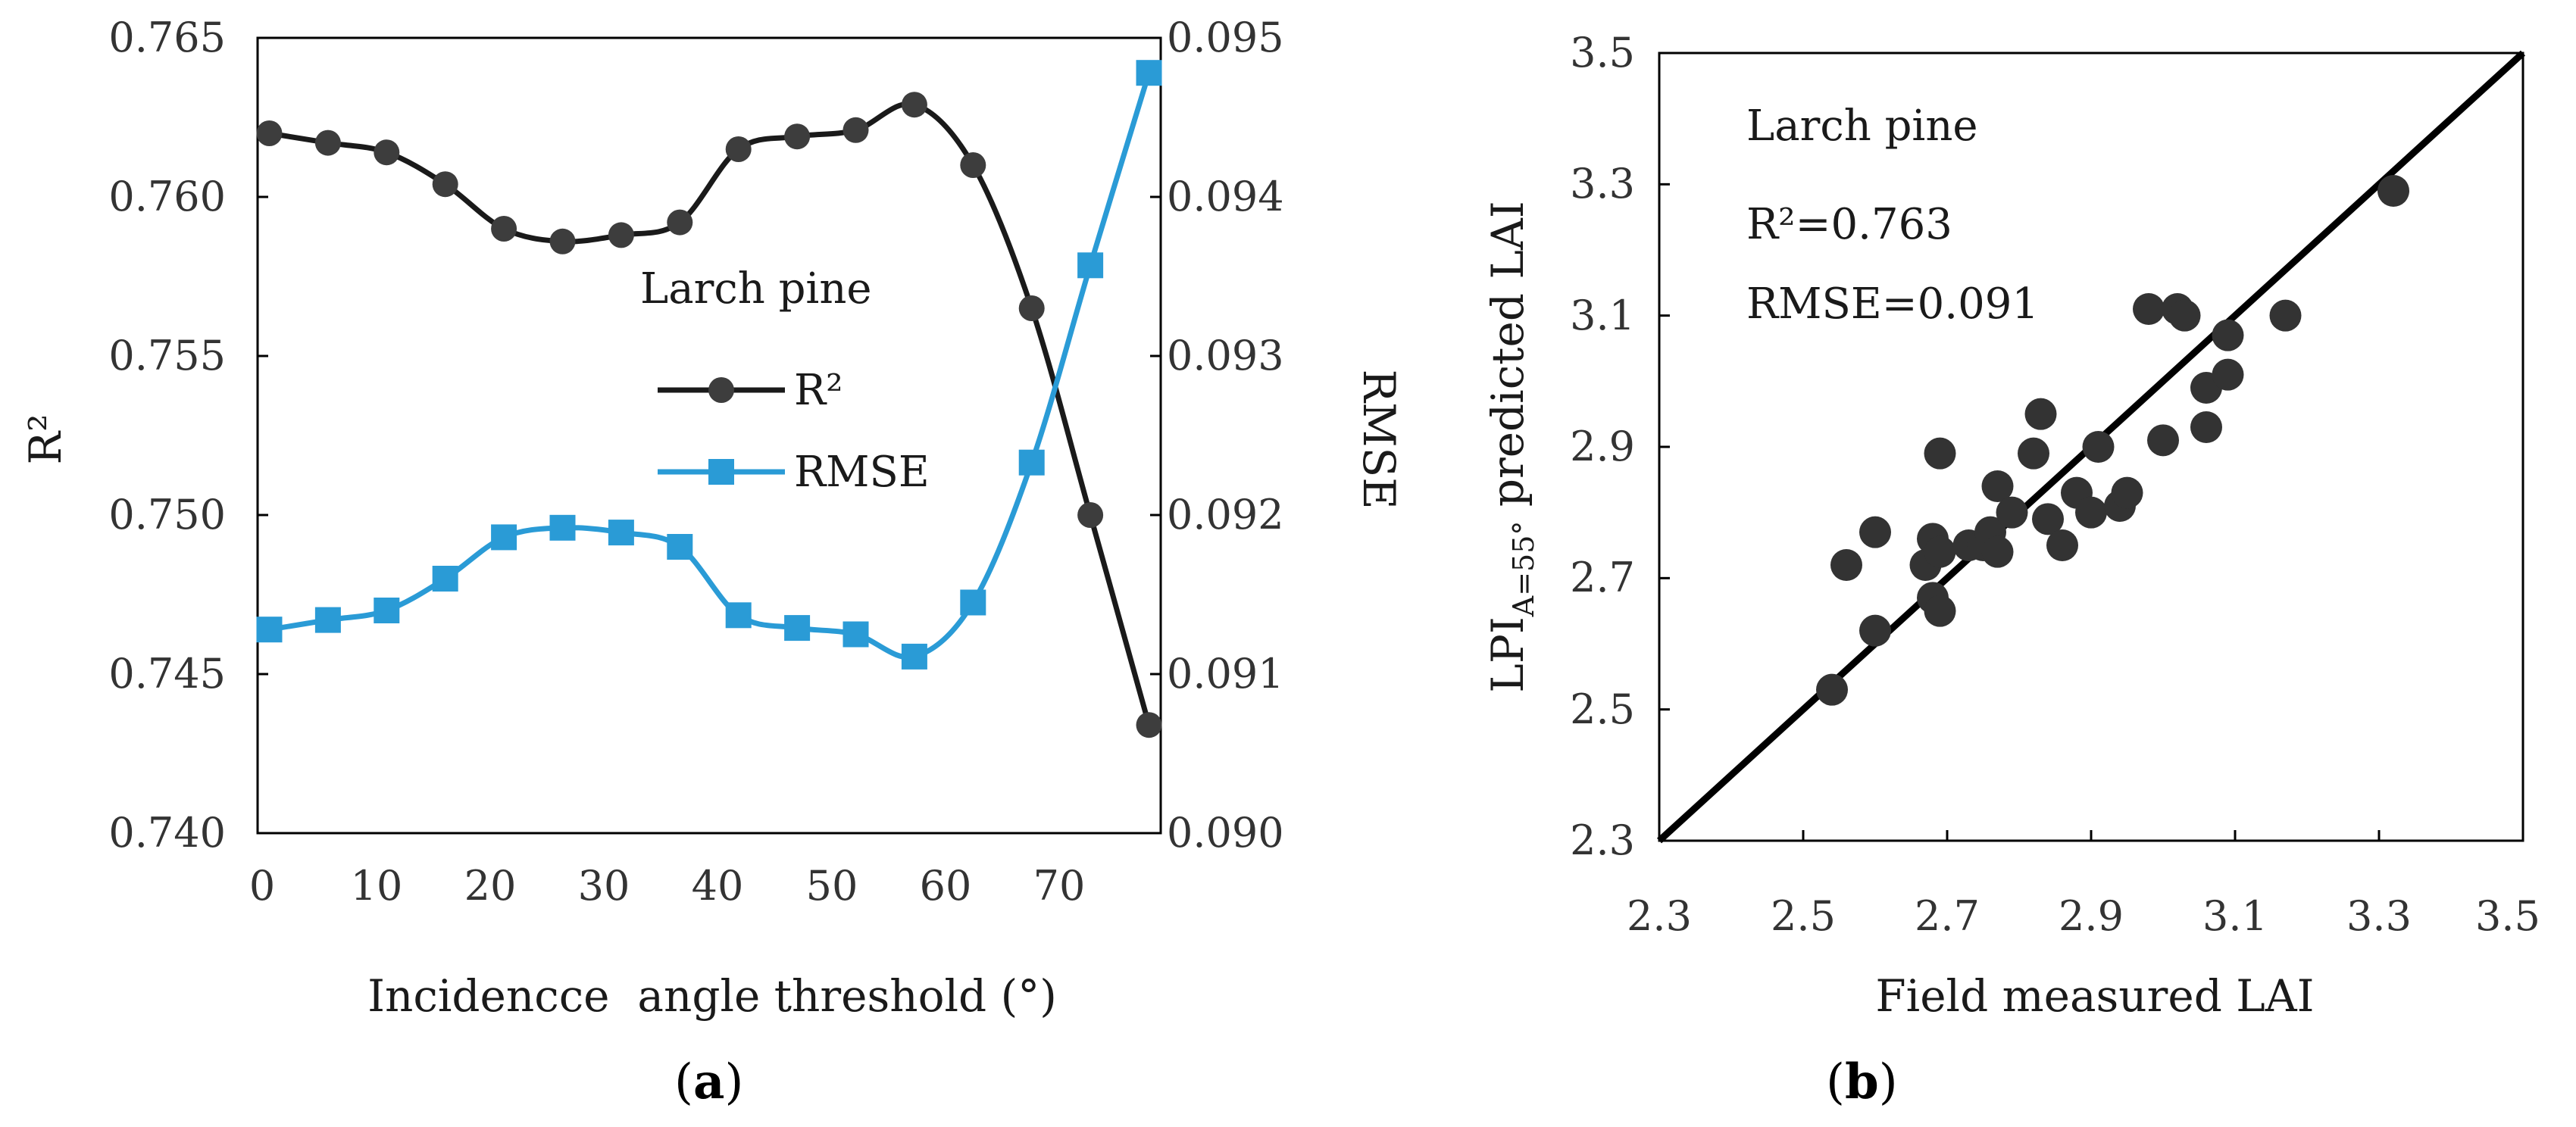 The image size is (2576, 1127). What do you see at coordinates (1225, 436) in the screenshot?
I see `panel-a-y2-tick-labels: 0.090 0.091 0.092 0.093 0.094 0.095` at bounding box center [1225, 436].